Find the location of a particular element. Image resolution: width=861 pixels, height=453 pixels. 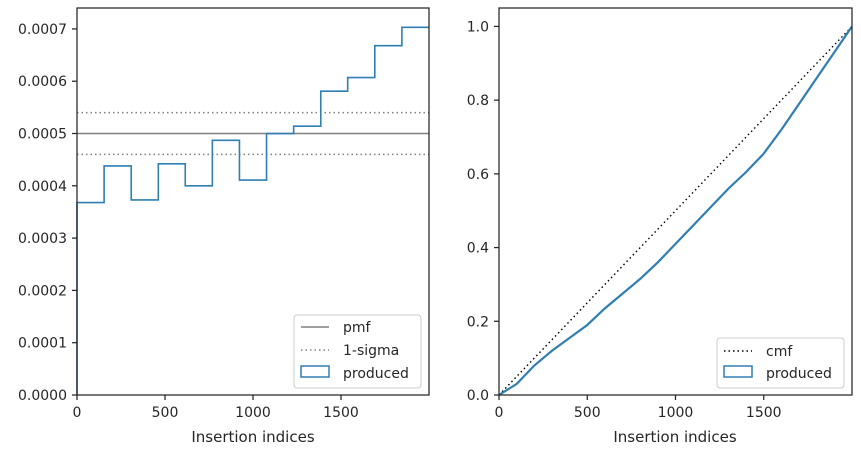

right-legend: cmf produced is located at coordinates (780, 363).